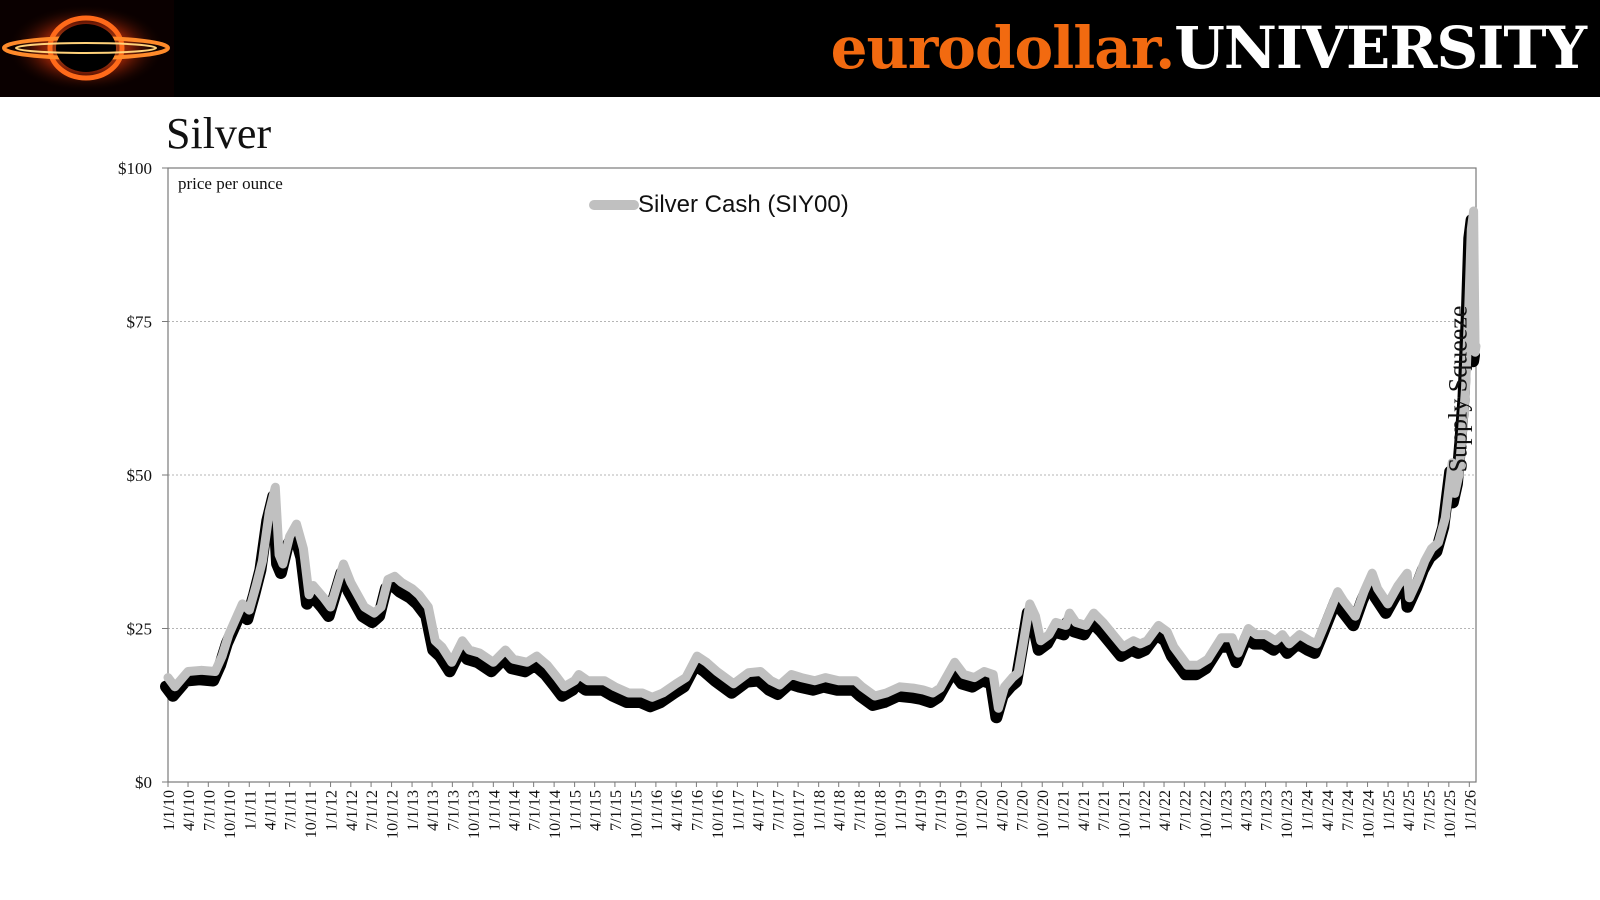  Describe the element at coordinates (474, 814) in the screenshot. I see `x-tick-label: 10/1/13` at that location.